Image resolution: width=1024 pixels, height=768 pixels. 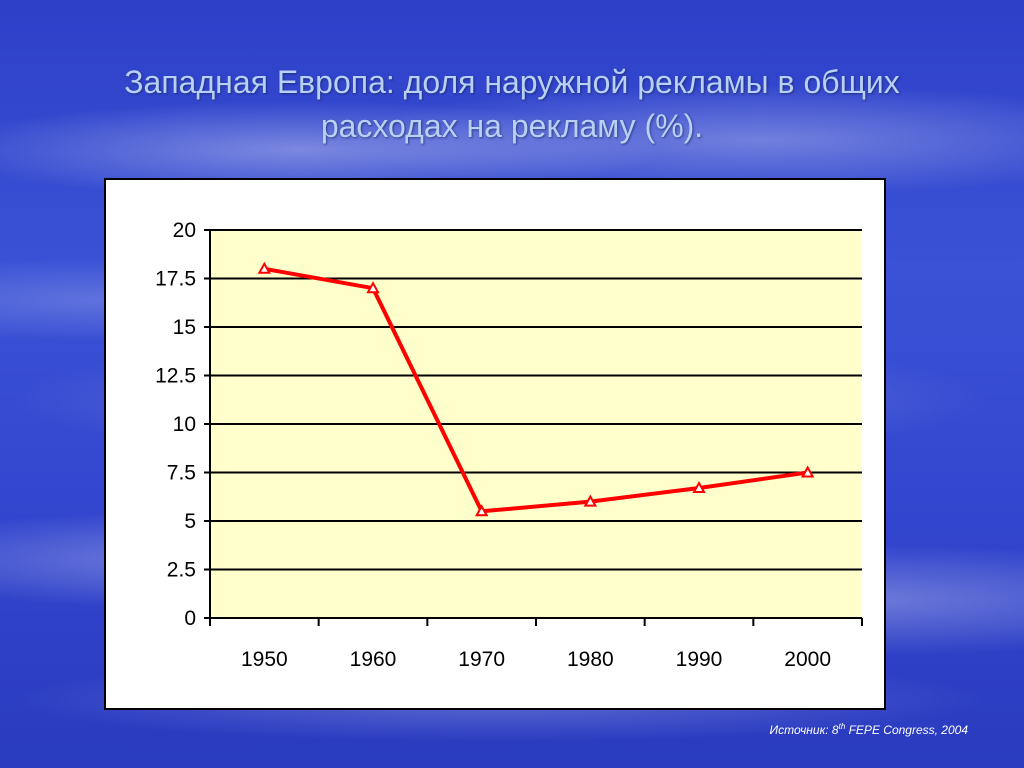 I want to click on x-tick-label: 2000, so click(x=807, y=659).